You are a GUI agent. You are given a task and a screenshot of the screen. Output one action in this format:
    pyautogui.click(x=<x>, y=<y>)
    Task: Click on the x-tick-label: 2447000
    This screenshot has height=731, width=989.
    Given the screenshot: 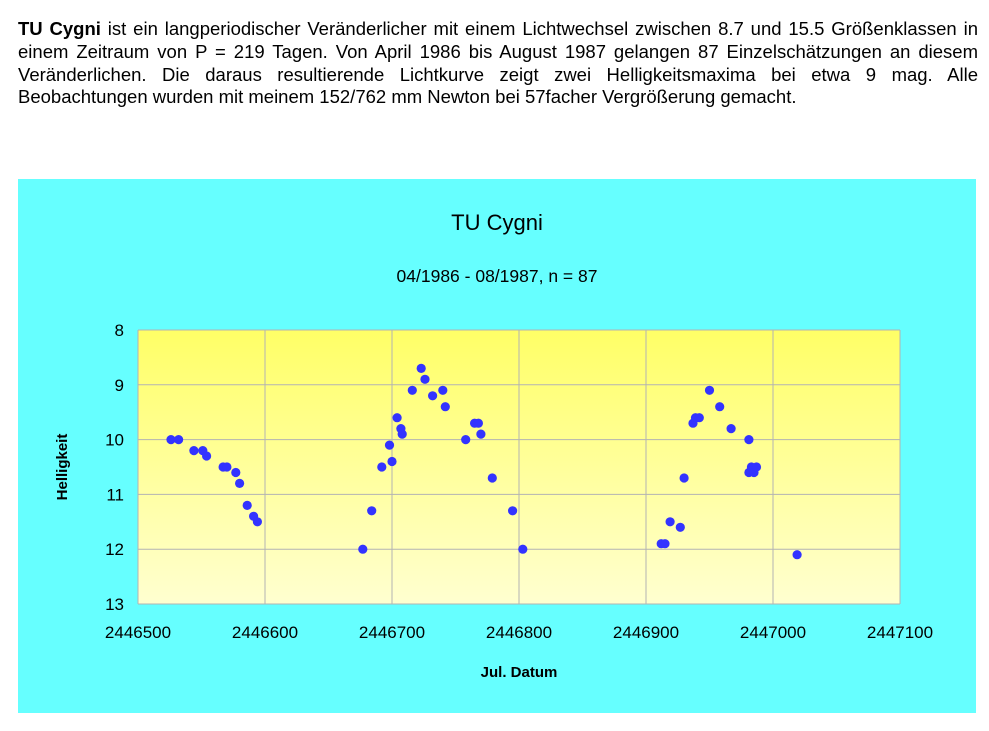 What is the action you would take?
    pyautogui.click(x=773, y=632)
    